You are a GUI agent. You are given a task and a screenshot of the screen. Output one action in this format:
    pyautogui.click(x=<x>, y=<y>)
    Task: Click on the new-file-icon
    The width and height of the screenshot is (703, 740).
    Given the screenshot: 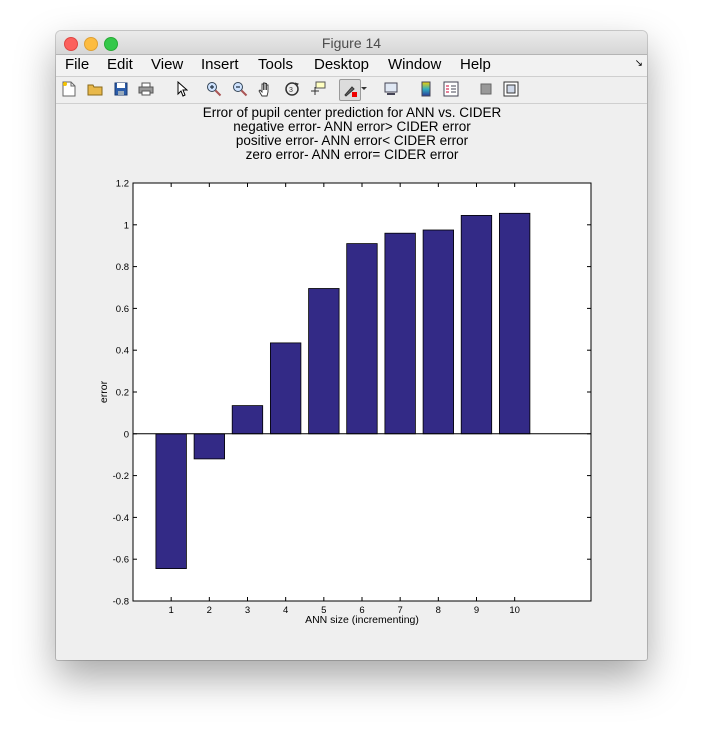 What is the action you would take?
    pyautogui.click(x=69, y=89)
    